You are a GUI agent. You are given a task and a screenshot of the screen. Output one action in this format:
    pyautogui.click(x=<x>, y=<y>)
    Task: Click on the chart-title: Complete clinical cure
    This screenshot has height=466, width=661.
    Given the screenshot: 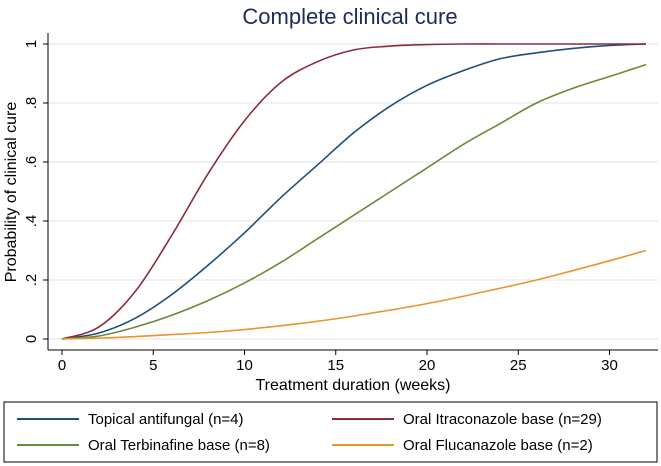 What is the action you would take?
    pyautogui.click(x=349, y=16)
    